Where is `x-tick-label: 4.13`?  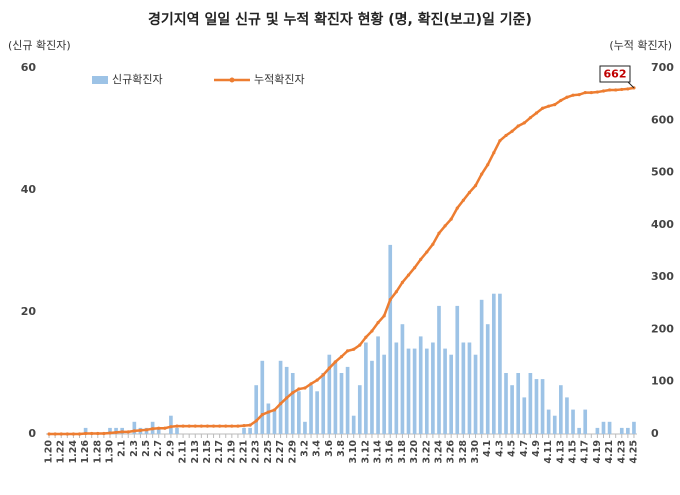 x-tick-label: 4.13 is located at coordinates (560, 451).